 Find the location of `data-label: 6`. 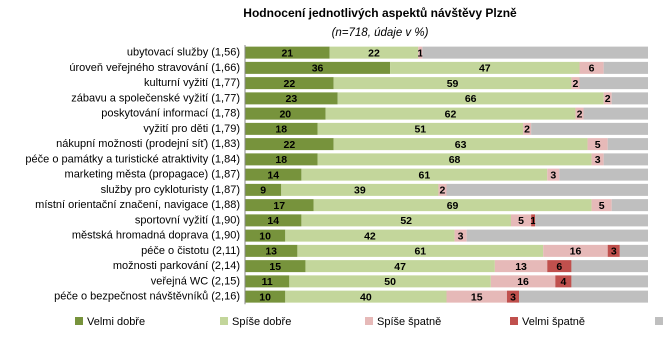

data-label: 6 is located at coordinates (592, 69).